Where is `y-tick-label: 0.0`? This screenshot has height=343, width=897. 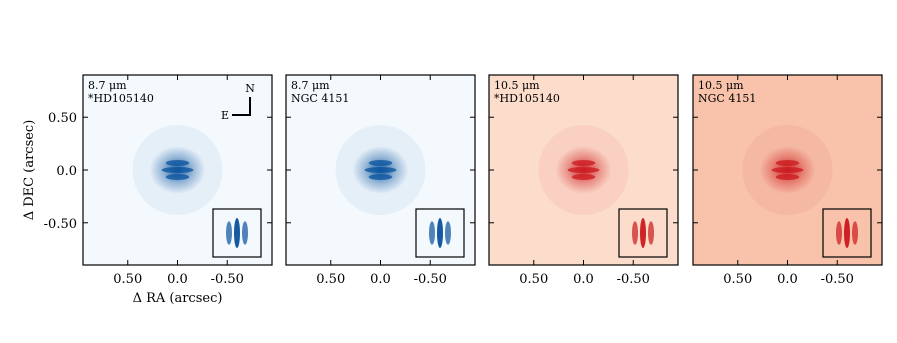
y-tick-label: 0.0 is located at coordinates (66, 171).